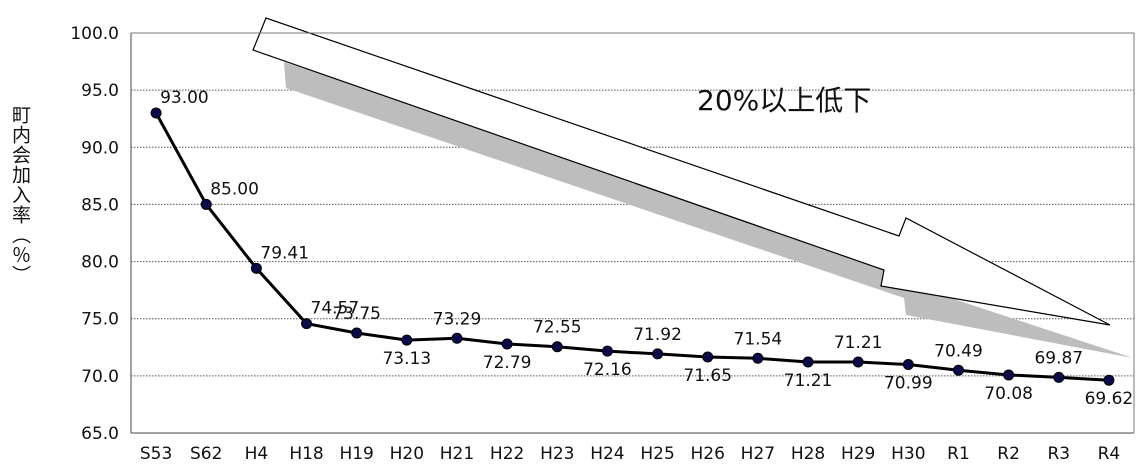  What do you see at coordinates (507, 454) in the screenshot?
I see `x-tick-label: H22` at bounding box center [507, 454].